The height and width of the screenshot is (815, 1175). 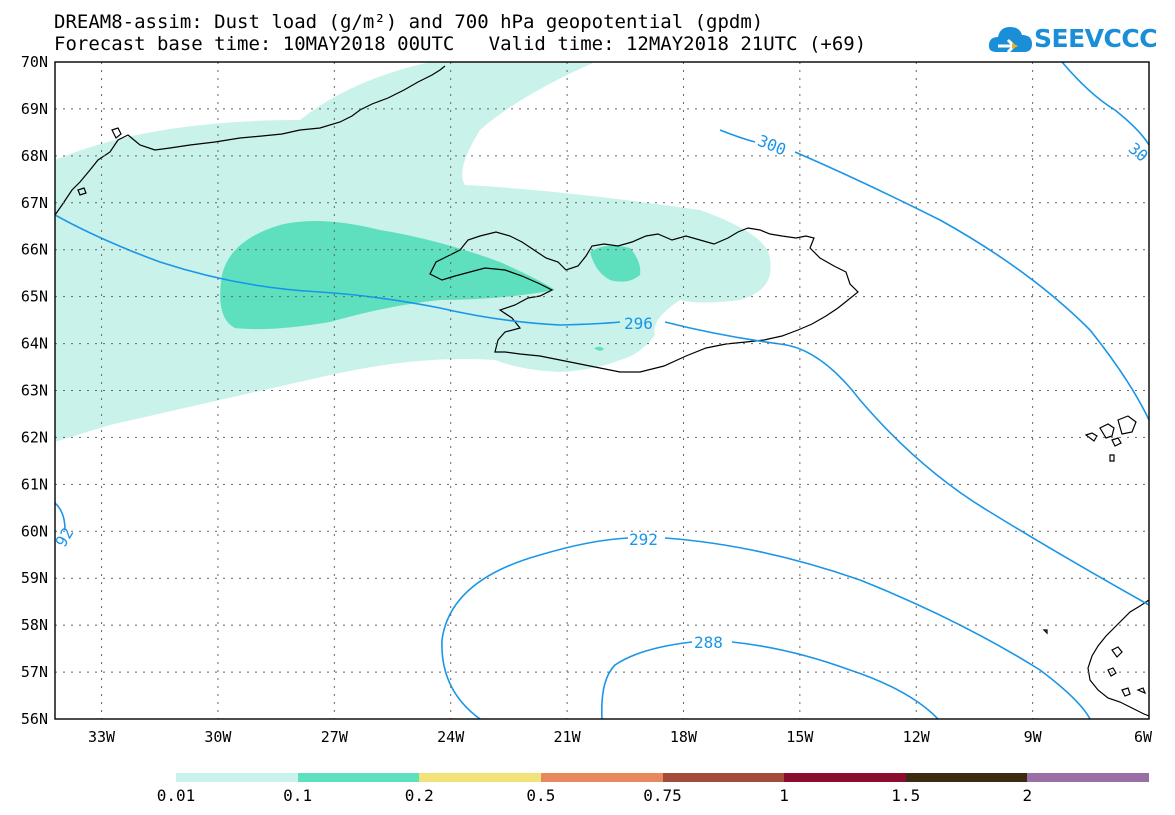 What do you see at coordinates (906, 795) in the screenshot?
I see `colorbar-label: 1.5` at bounding box center [906, 795].